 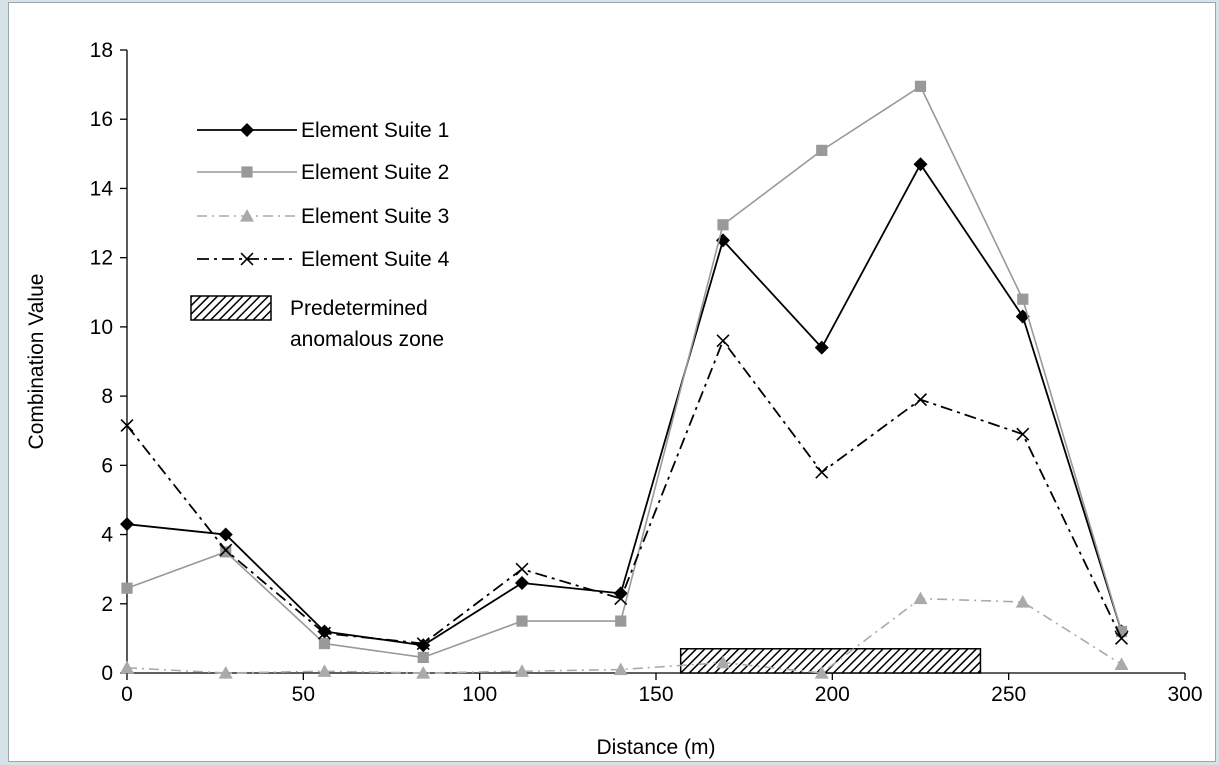 What do you see at coordinates (1008, 694) in the screenshot?
I see `x-tick-label: 250` at bounding box center [1008, 694].